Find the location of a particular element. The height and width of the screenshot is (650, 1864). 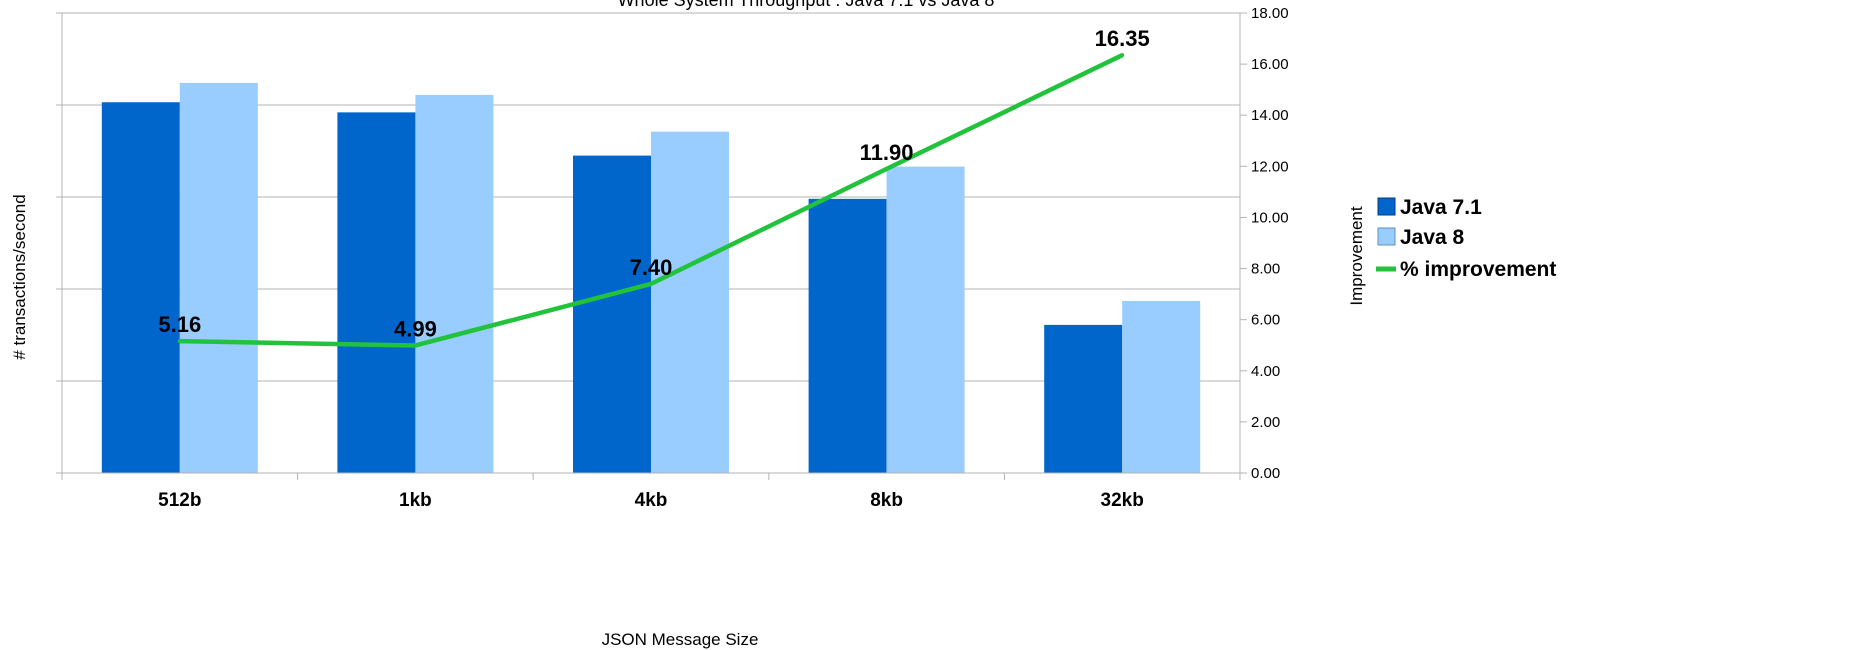

y2-tick-label: 6.00 is located at coordinates (1265, 320).